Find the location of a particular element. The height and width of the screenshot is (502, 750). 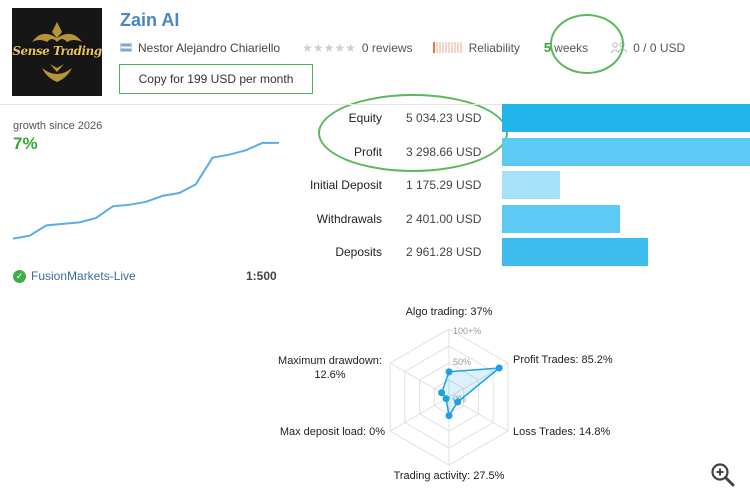

financial-row: Withdrawals 2 401.00 USD is located at coordinates (520, 218).